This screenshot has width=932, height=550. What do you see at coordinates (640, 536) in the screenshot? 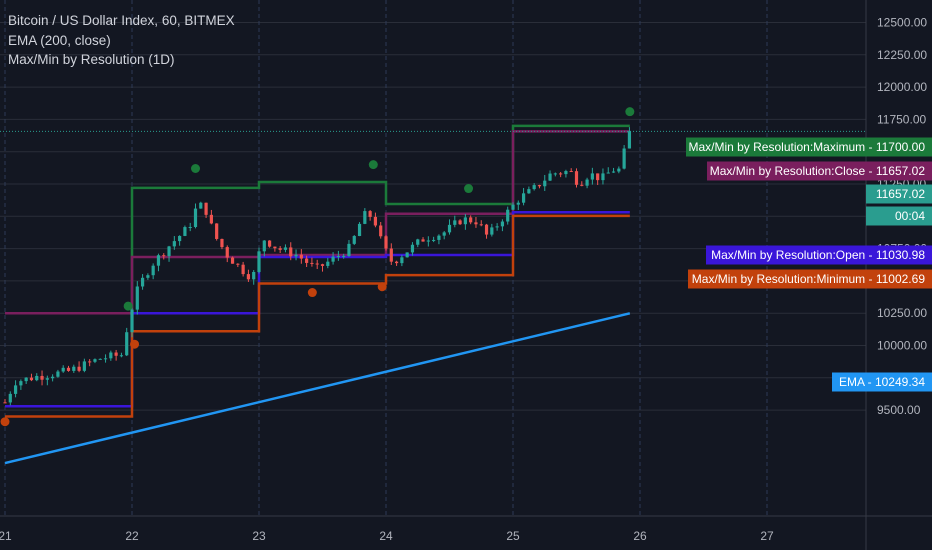
I see `x-tick-label: 26` at bounding box center [640, 536].